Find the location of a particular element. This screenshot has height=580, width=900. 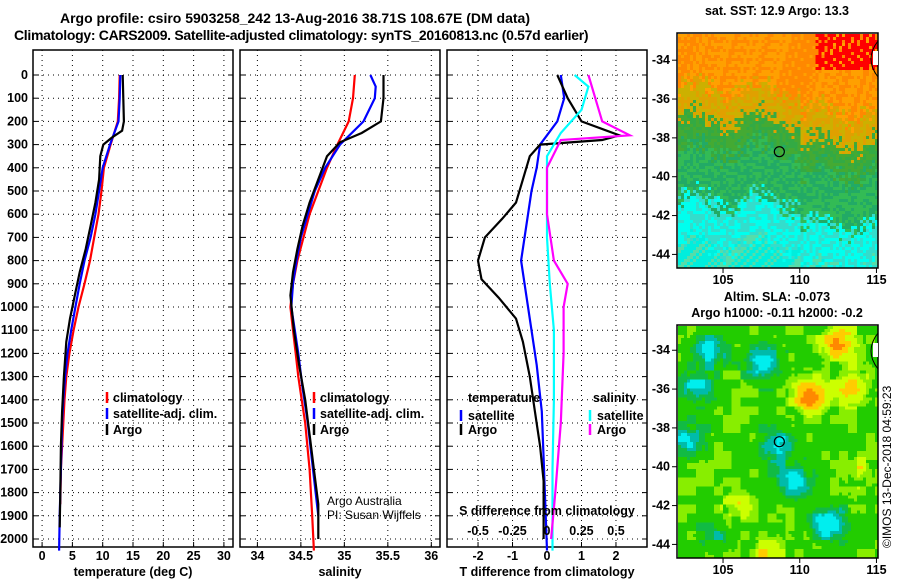

x-tick-label: -1 is located at coordinates (512, 556).